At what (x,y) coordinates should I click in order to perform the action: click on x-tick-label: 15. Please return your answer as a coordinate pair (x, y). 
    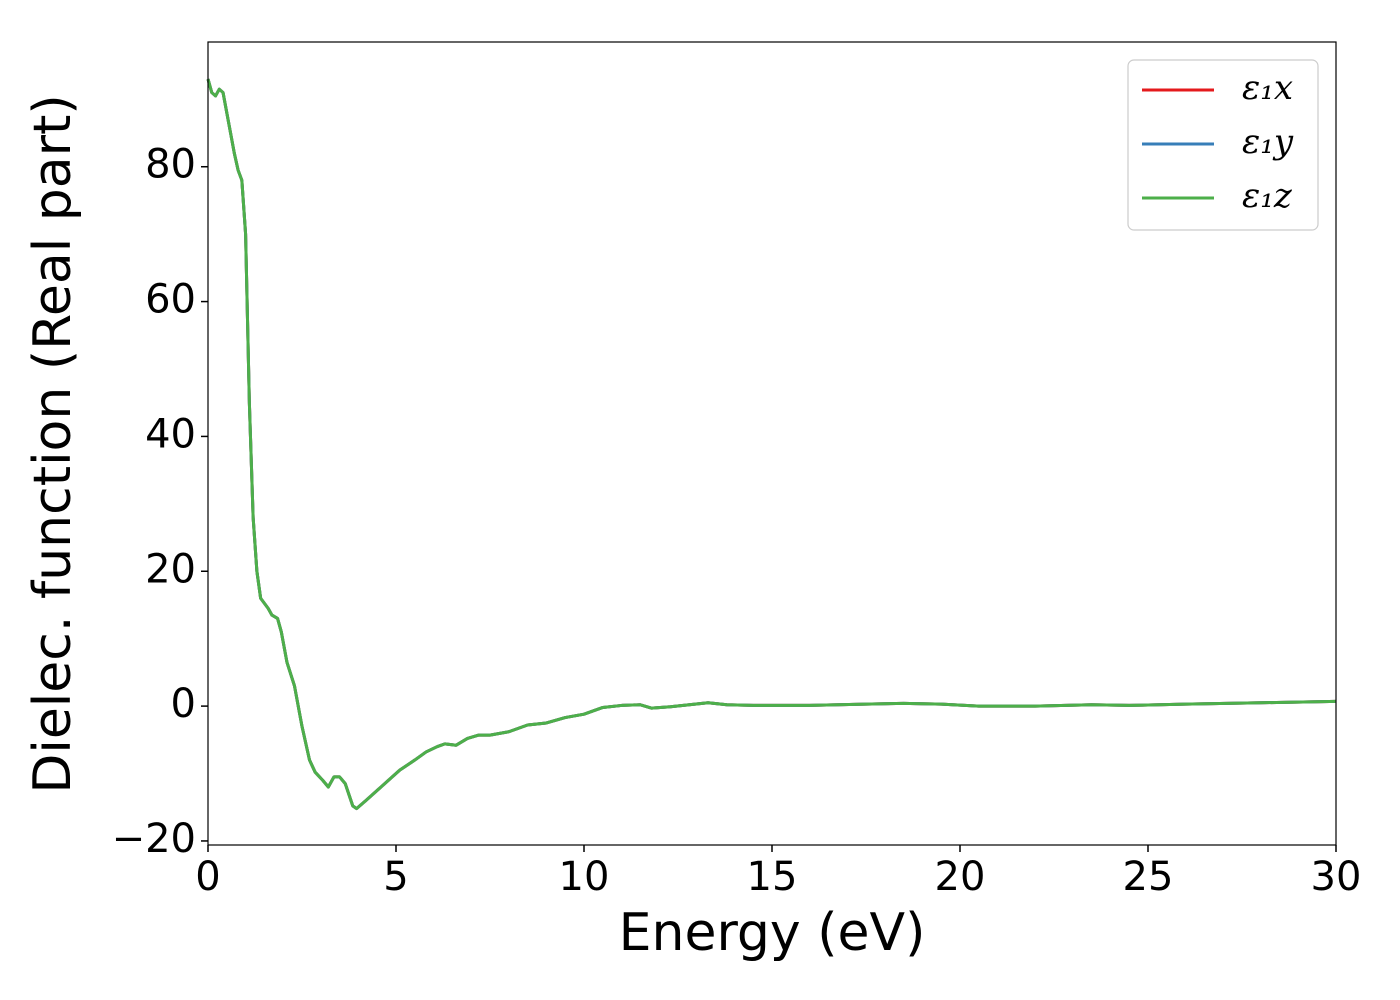
    Looking at the image, I should click on (772, 877).